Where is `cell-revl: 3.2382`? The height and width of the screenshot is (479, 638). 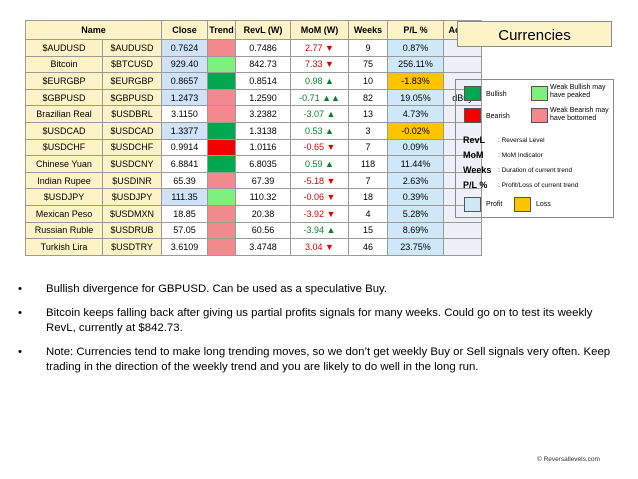 cell-revl: 3.2382 is located at coordinates (263, 114).